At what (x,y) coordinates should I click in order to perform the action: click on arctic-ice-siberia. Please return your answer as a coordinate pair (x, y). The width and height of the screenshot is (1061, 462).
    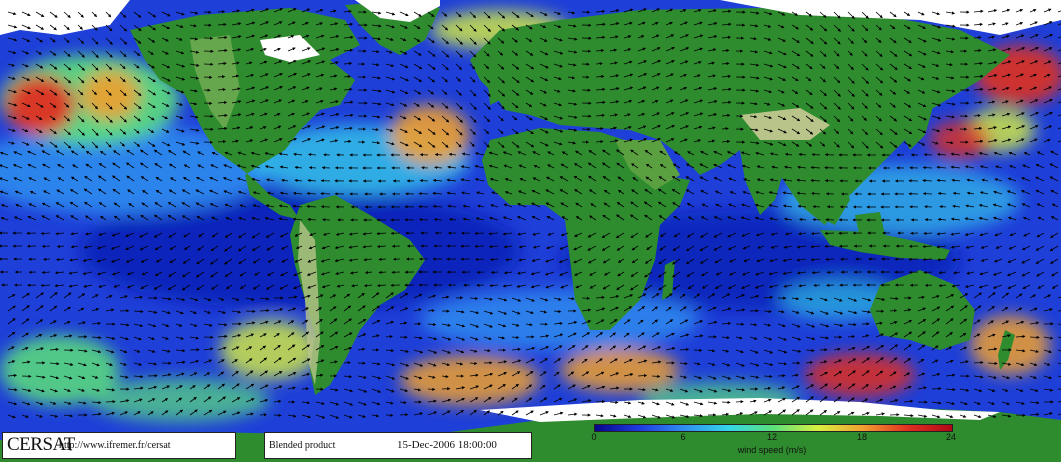
    Looking at the image, I should click on (890, 17).